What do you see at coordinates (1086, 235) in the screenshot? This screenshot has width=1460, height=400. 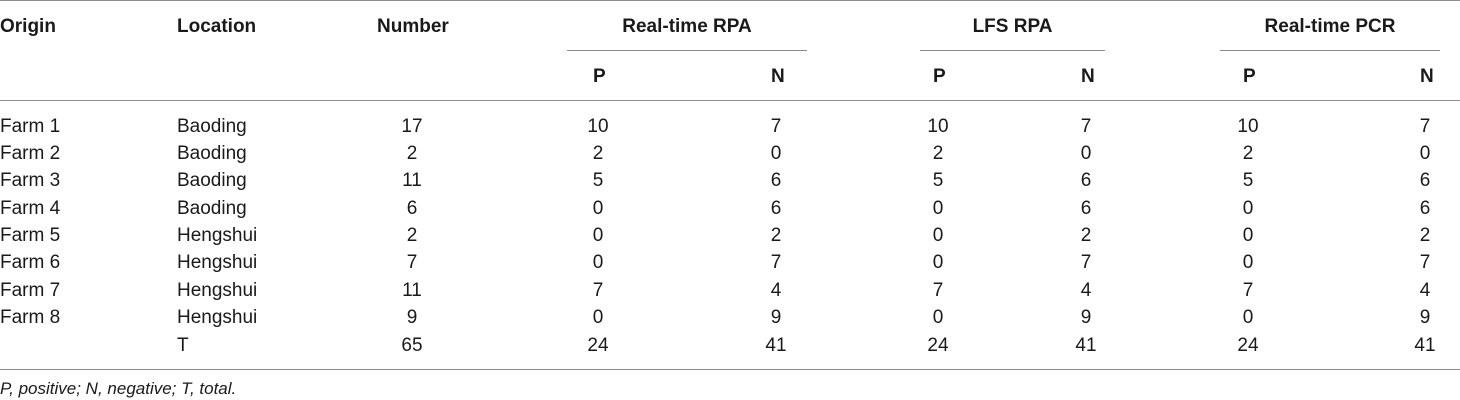 I see `cell-lfs-rpa-n: 2` at bounding box center [1086, 235].